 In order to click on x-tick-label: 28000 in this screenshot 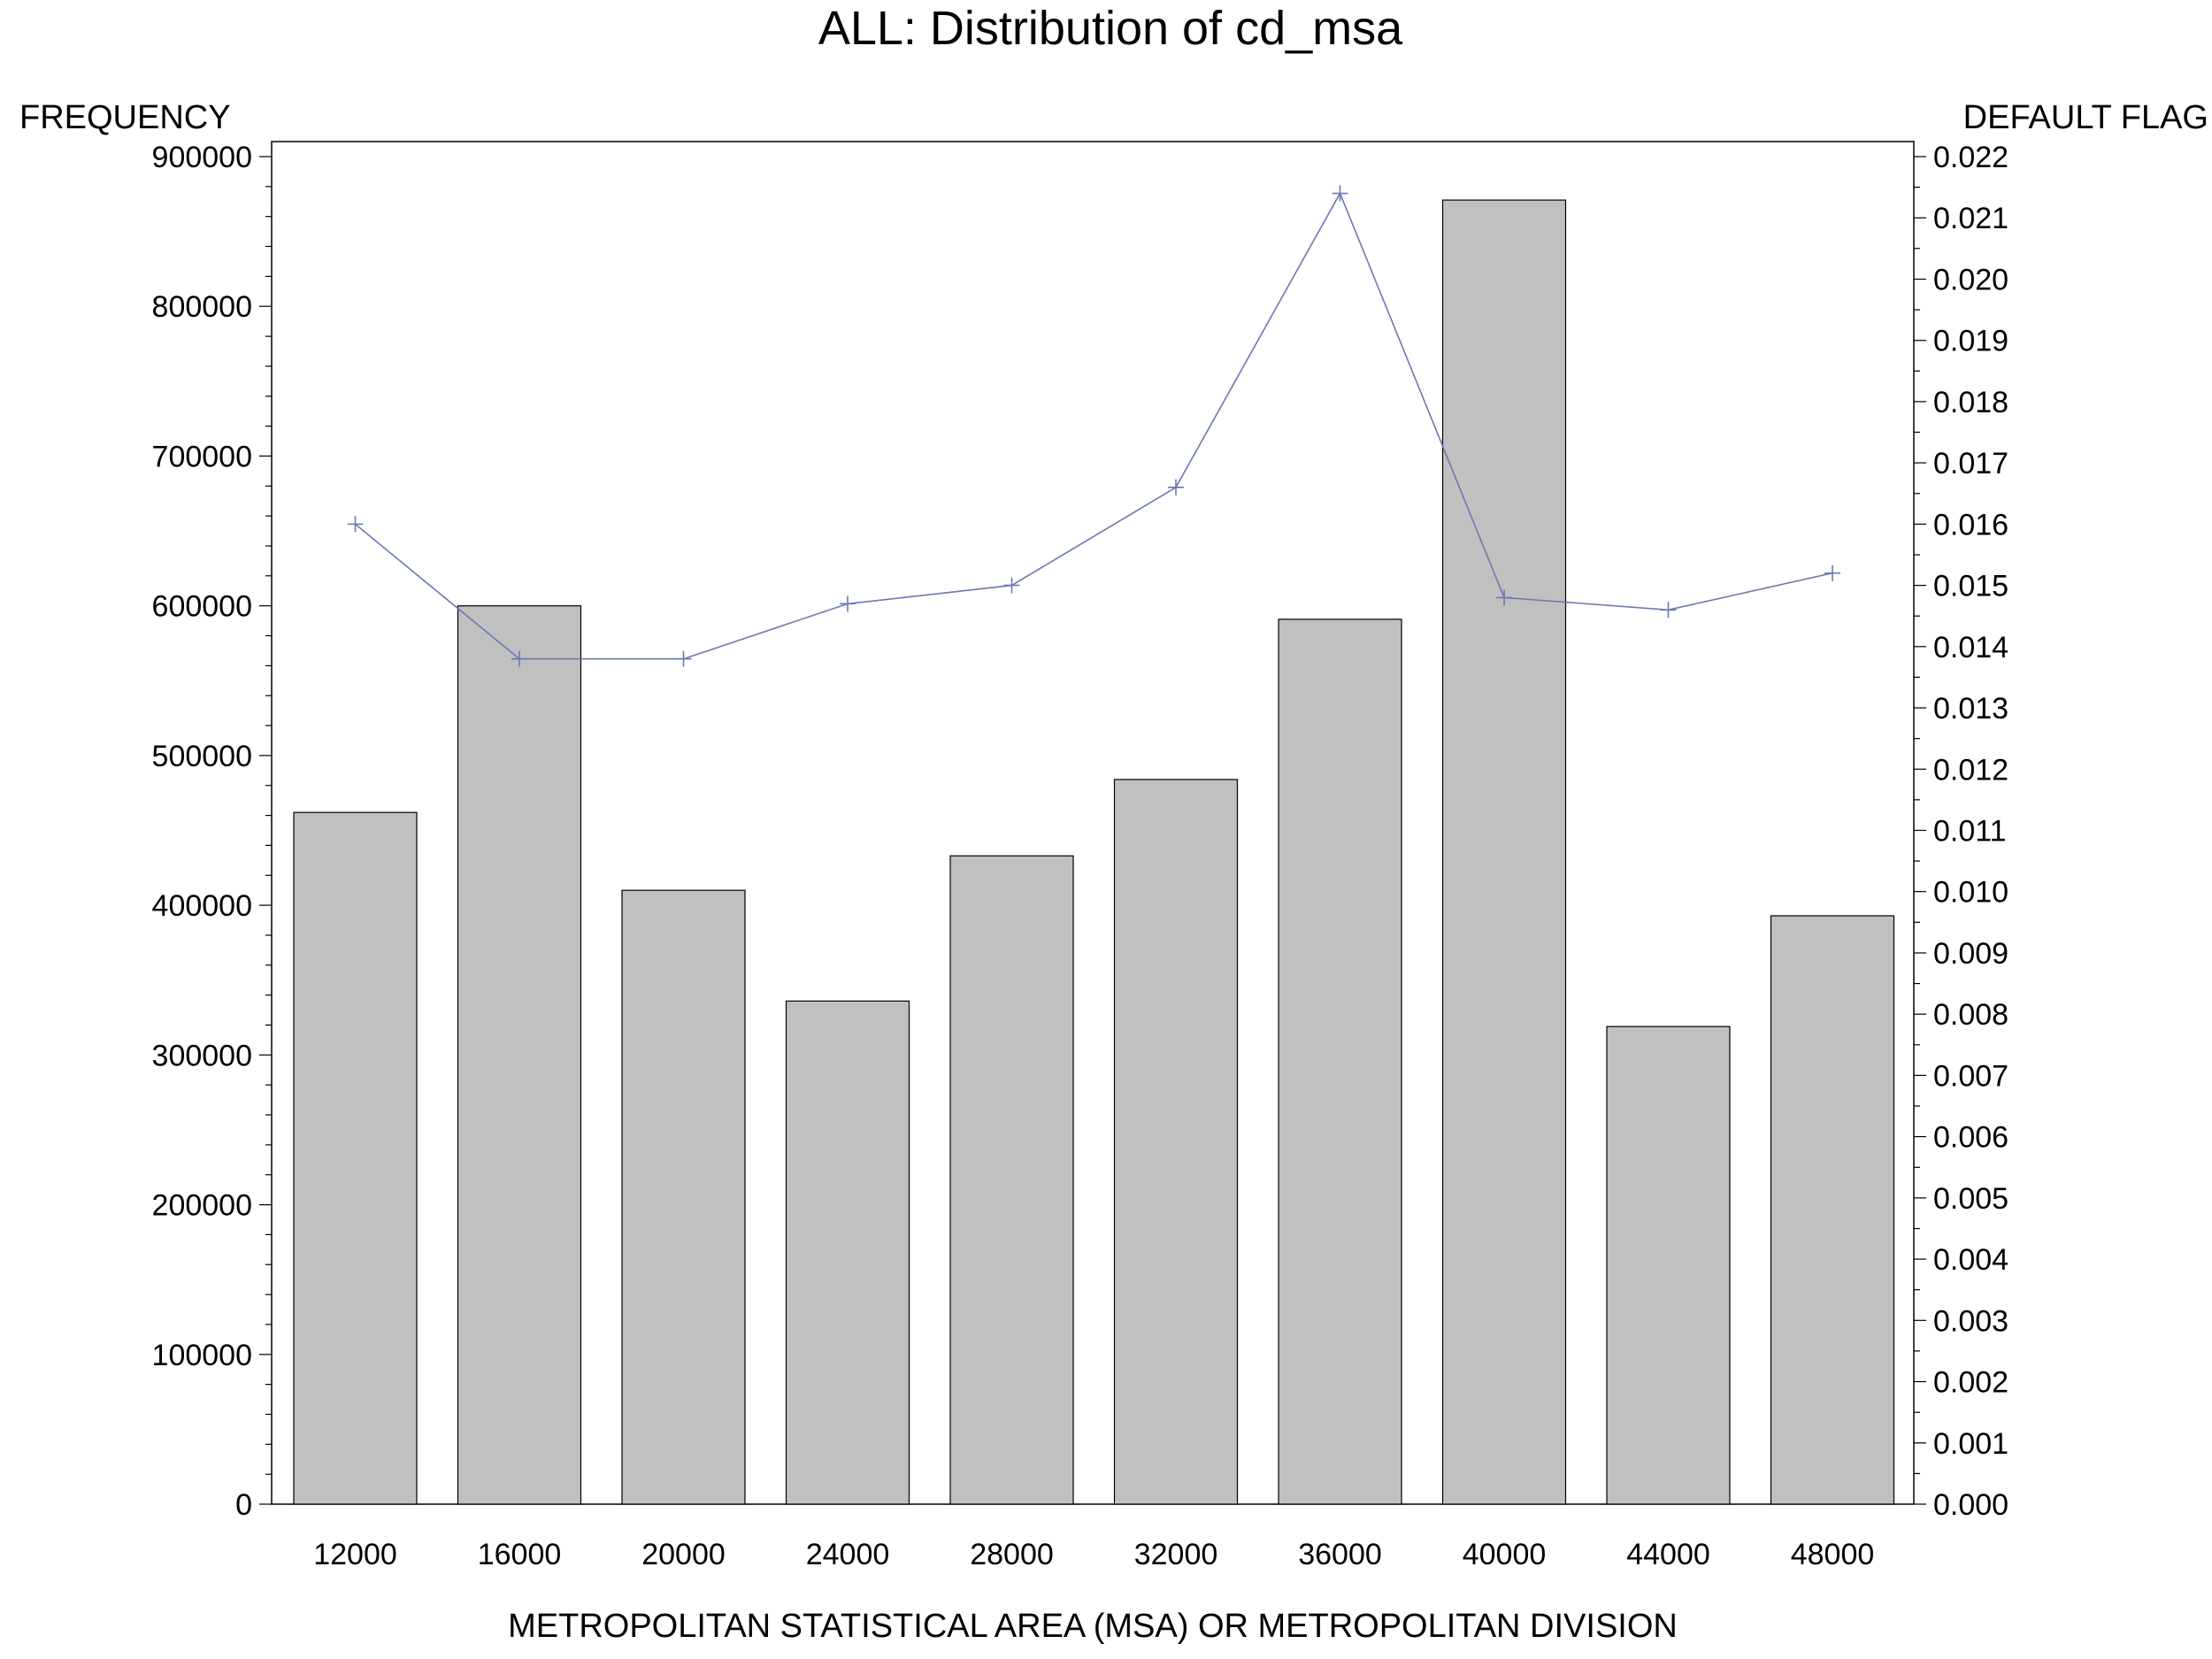, I will do `click(1012, 1555)`.